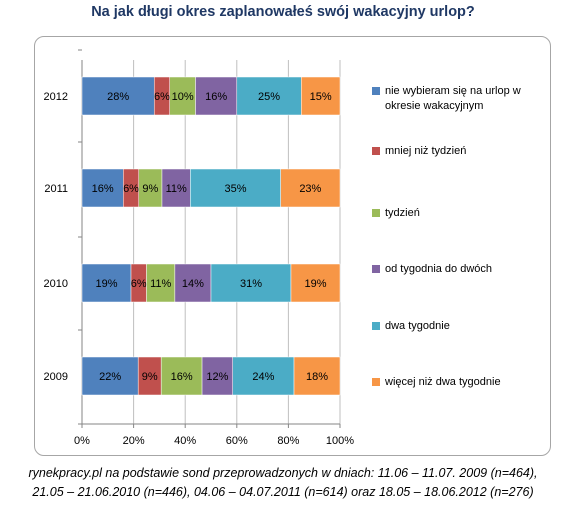  Describe the element at coordinates (118, 97) in the screenshot. I see `data-label: 28%` at that location.